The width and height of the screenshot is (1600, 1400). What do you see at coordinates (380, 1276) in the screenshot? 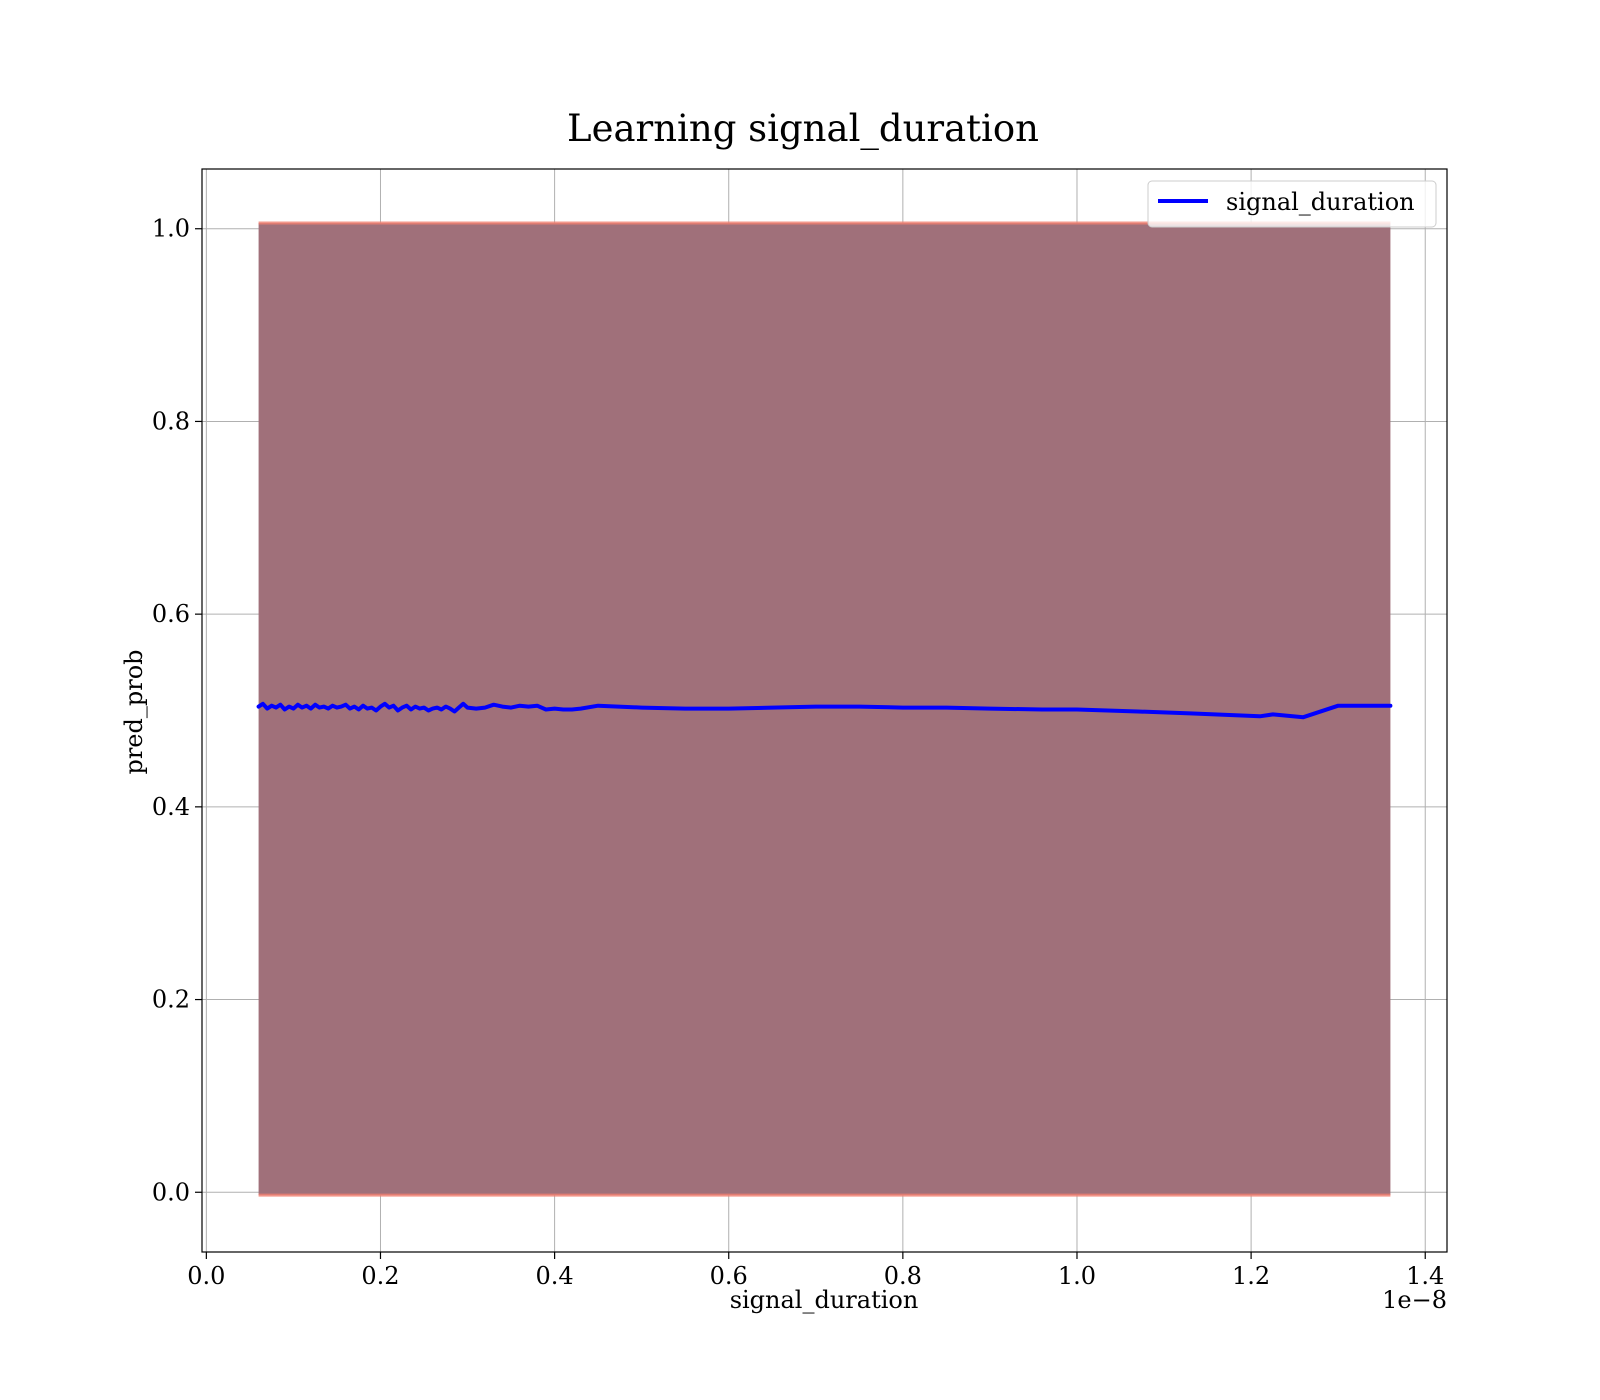
I see `x-tick-label: 0.2` at bounding box center [380, 1276].